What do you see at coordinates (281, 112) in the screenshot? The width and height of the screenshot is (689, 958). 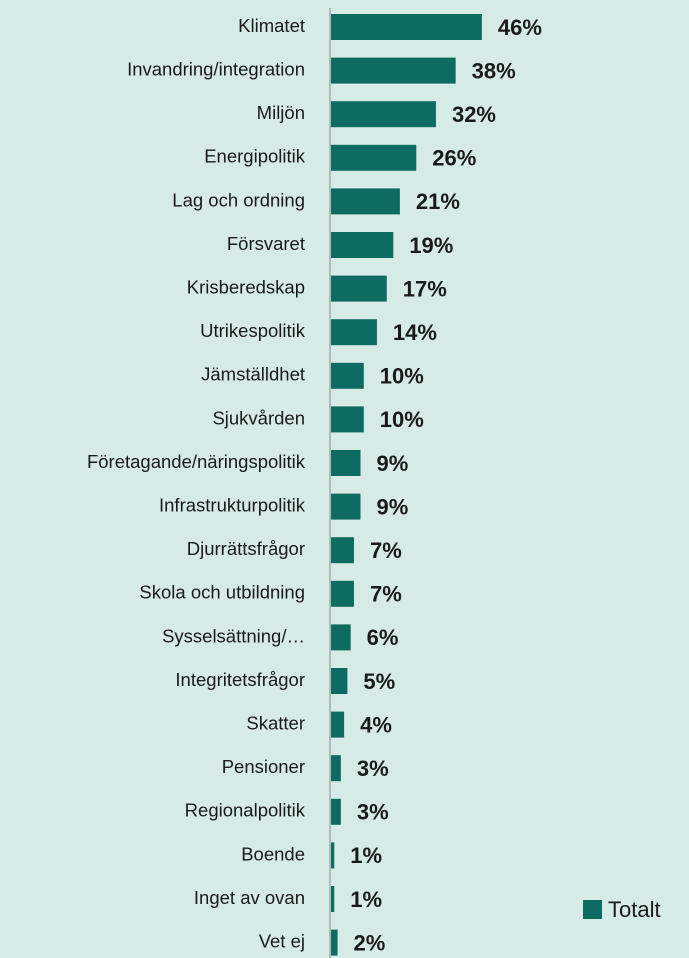 I see `y-tick-label: Miljön` at bounding box center [281, 112].